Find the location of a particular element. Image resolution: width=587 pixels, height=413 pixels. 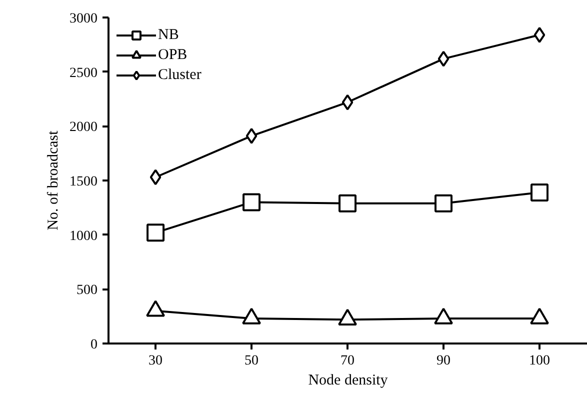

x-axis-title: Node density is located at coordinates (348, 380).